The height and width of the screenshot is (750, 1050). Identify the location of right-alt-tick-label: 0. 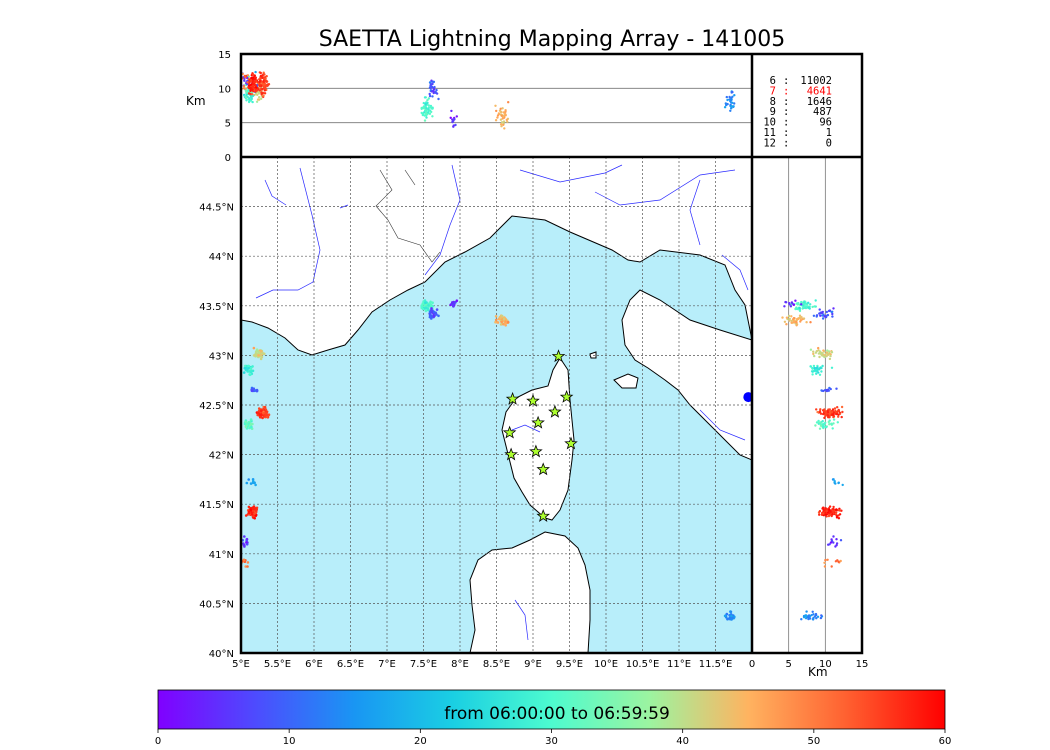
(752, 664).